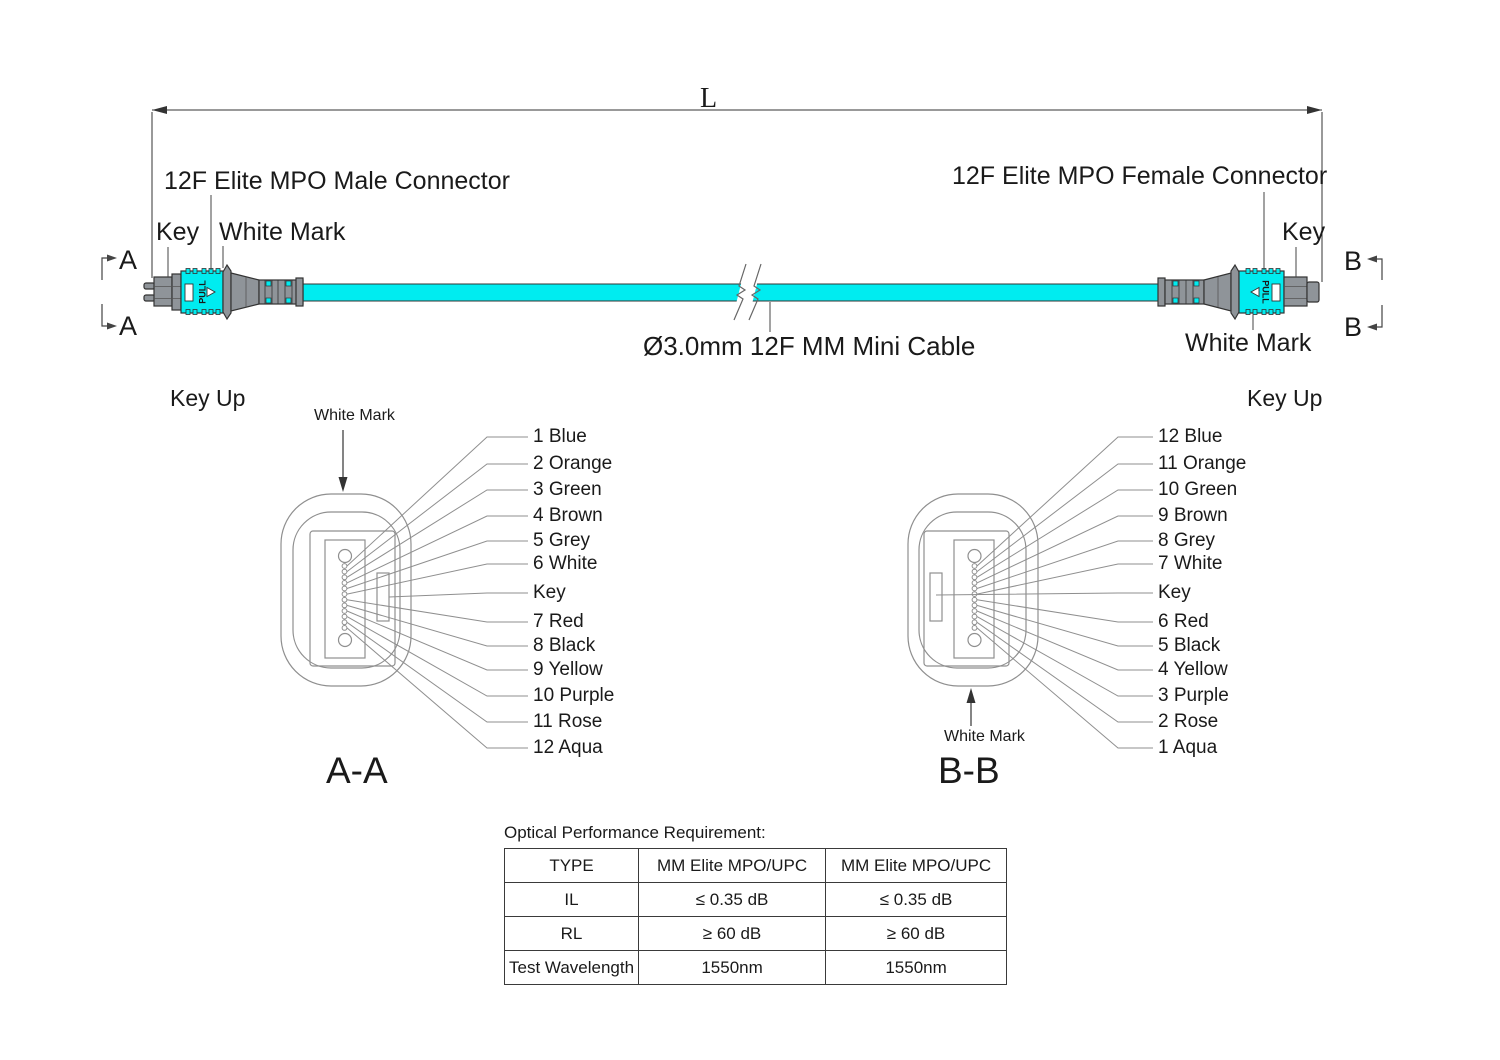 This screenshot has width=1500, height=1060. I want to click on cable-body, so click(730, 292).